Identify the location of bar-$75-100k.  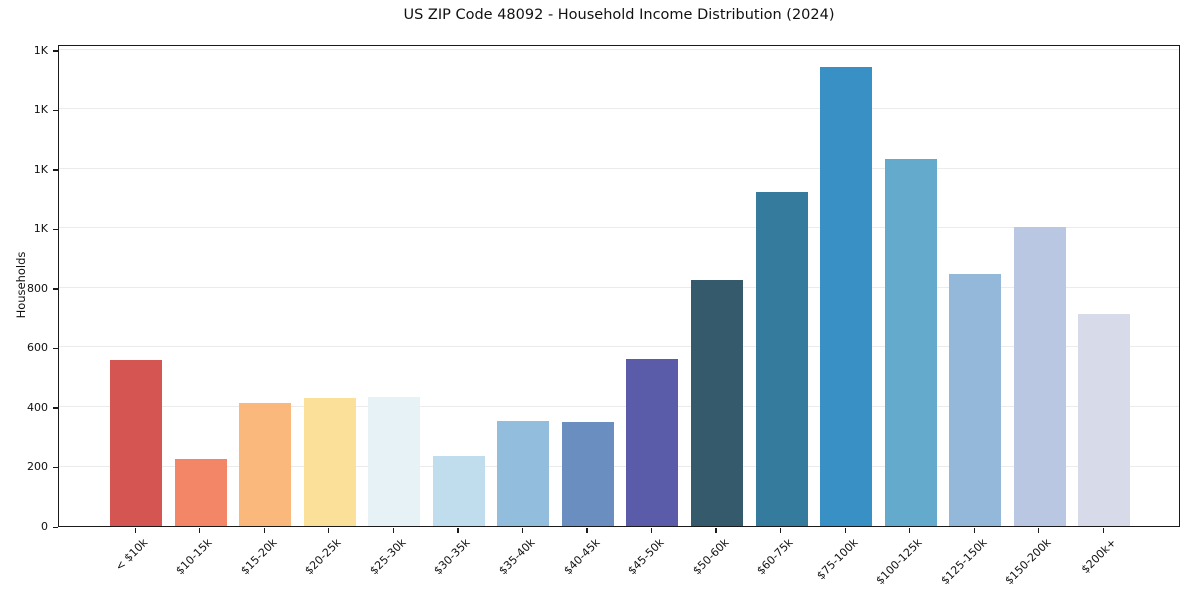
(846, 296).